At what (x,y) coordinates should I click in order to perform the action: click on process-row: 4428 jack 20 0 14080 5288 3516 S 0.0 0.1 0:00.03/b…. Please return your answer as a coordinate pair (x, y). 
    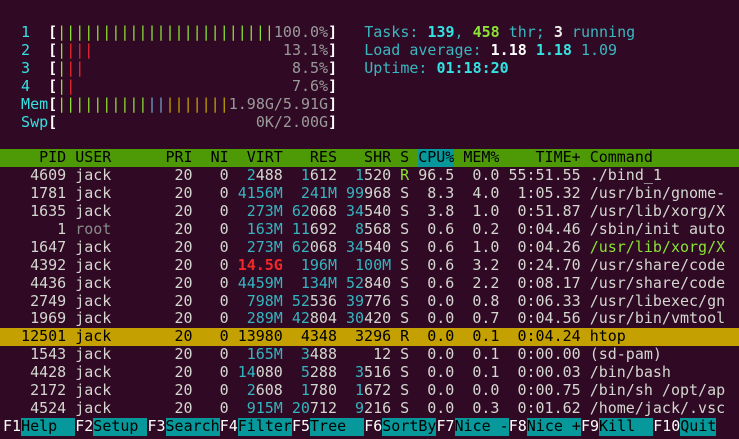
    Looking at the image, I should click on (369, 373).